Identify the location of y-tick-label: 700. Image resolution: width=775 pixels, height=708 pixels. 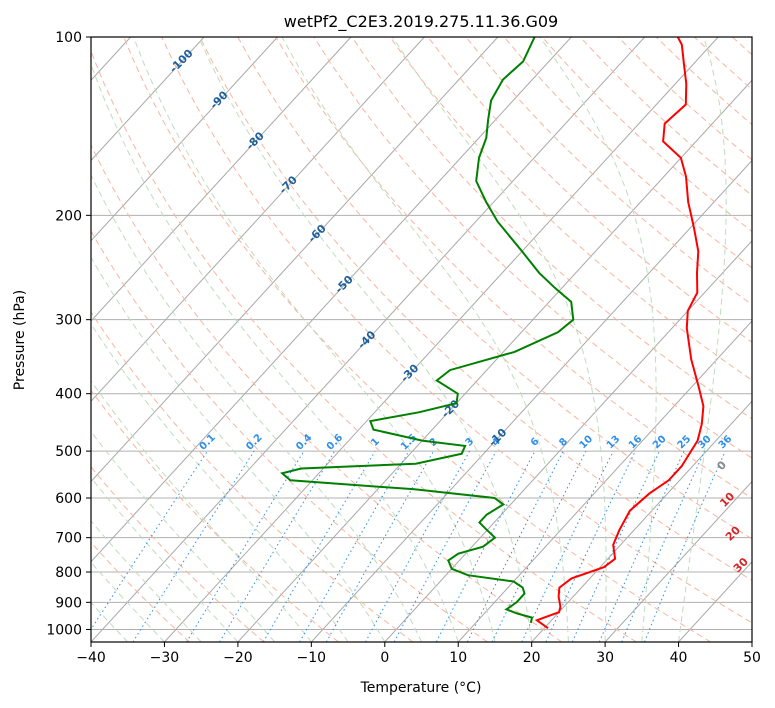
(68, 539).